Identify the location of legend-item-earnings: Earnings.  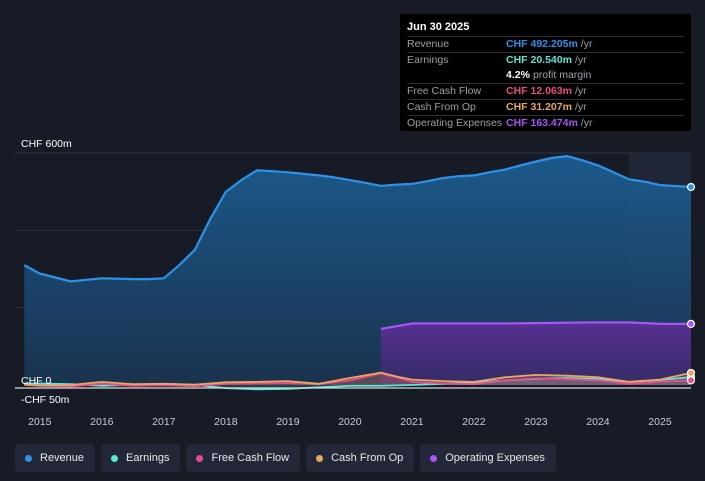
(141, 458).